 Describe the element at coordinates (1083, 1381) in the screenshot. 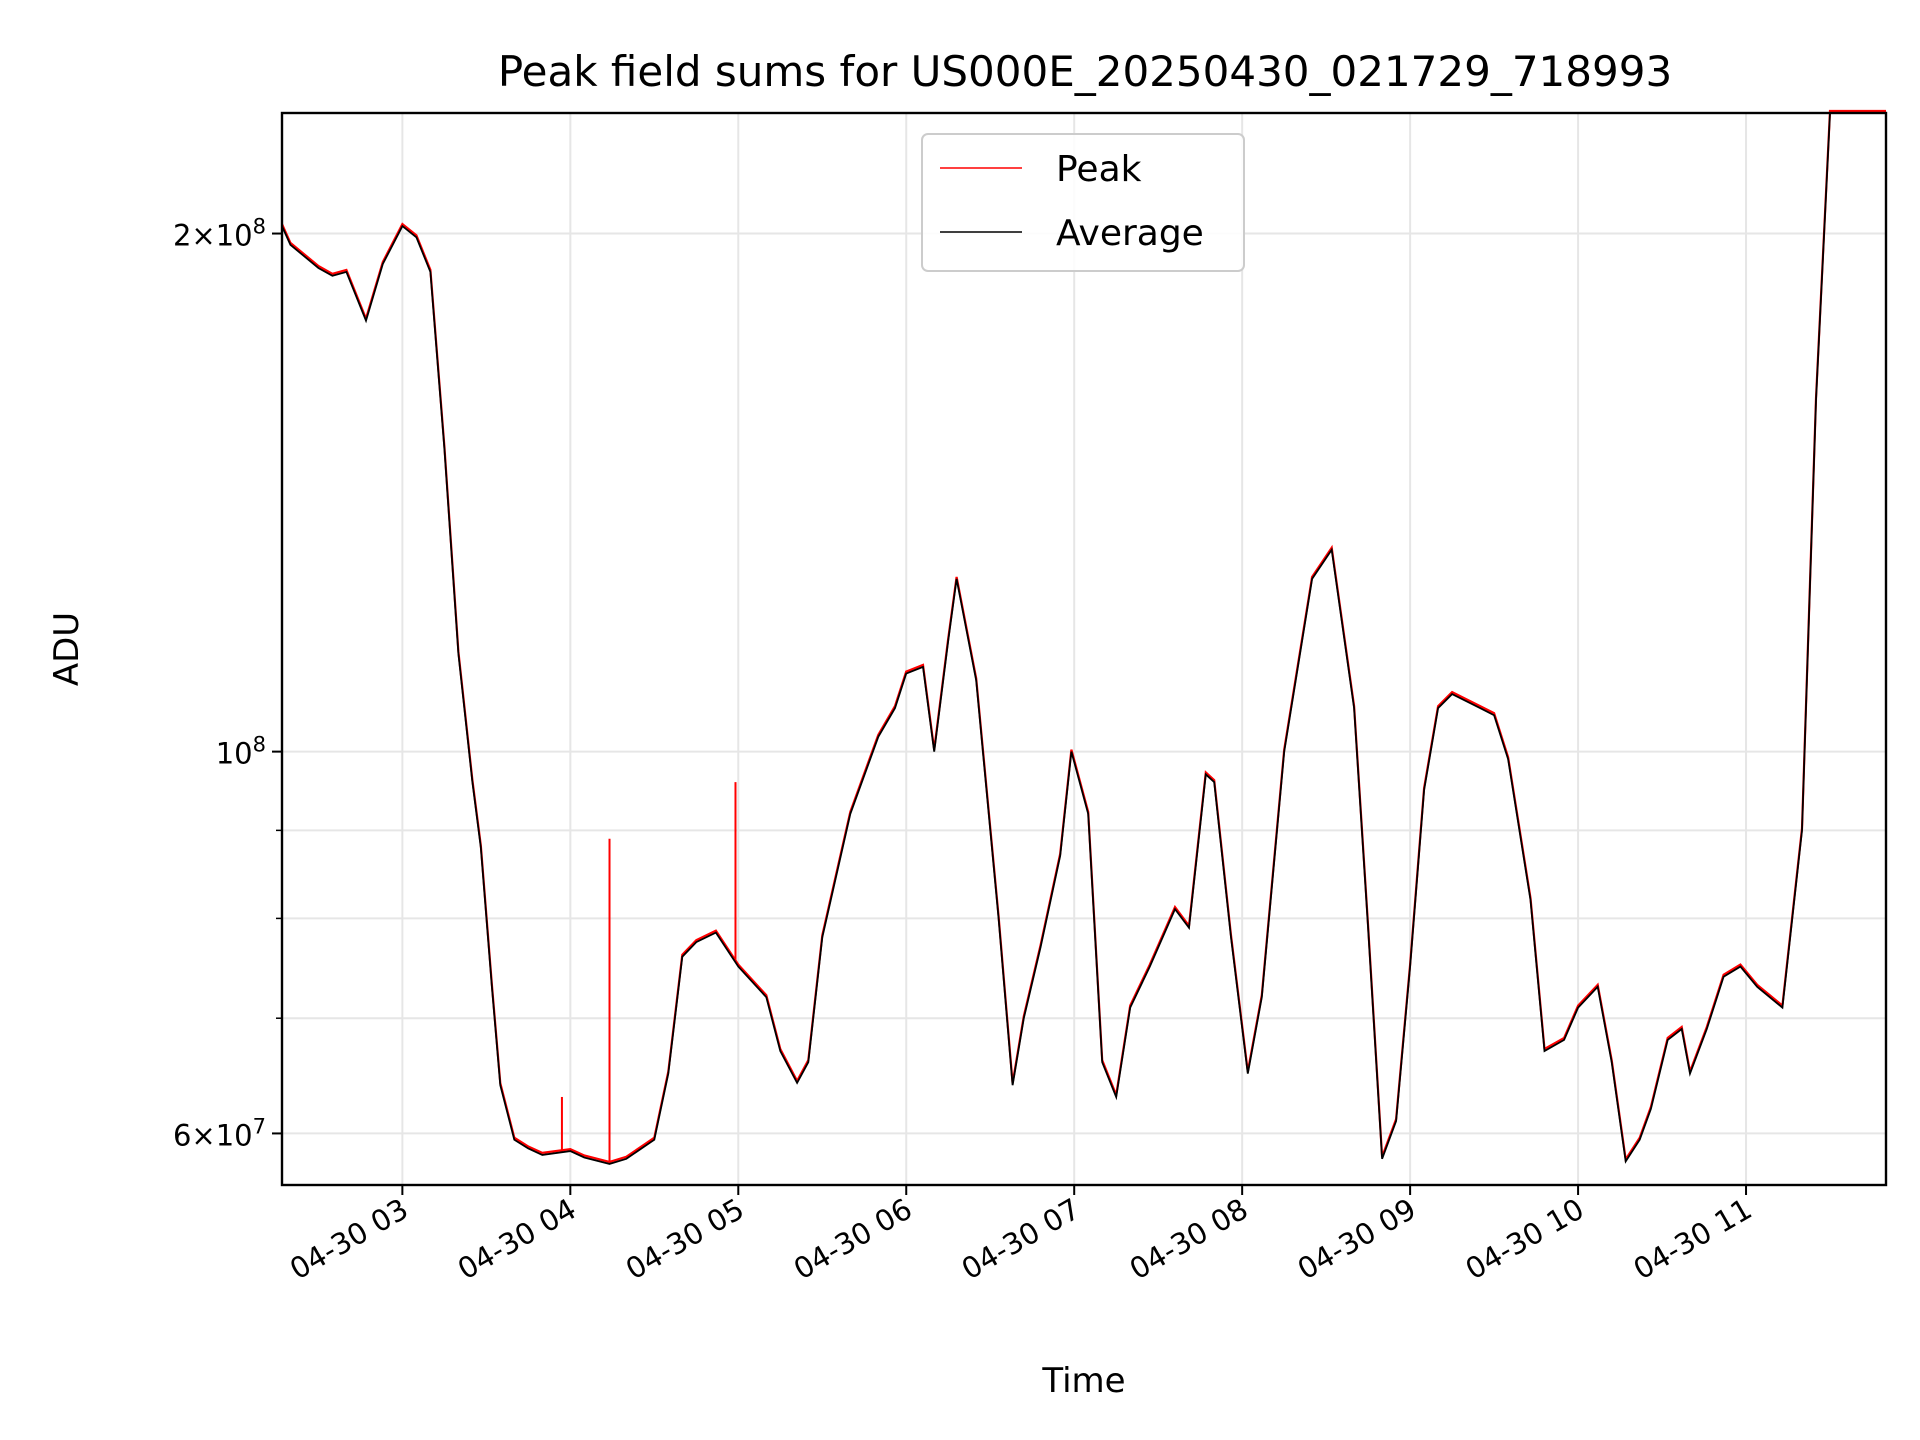

I see `x-axis-label: Time` at that location.